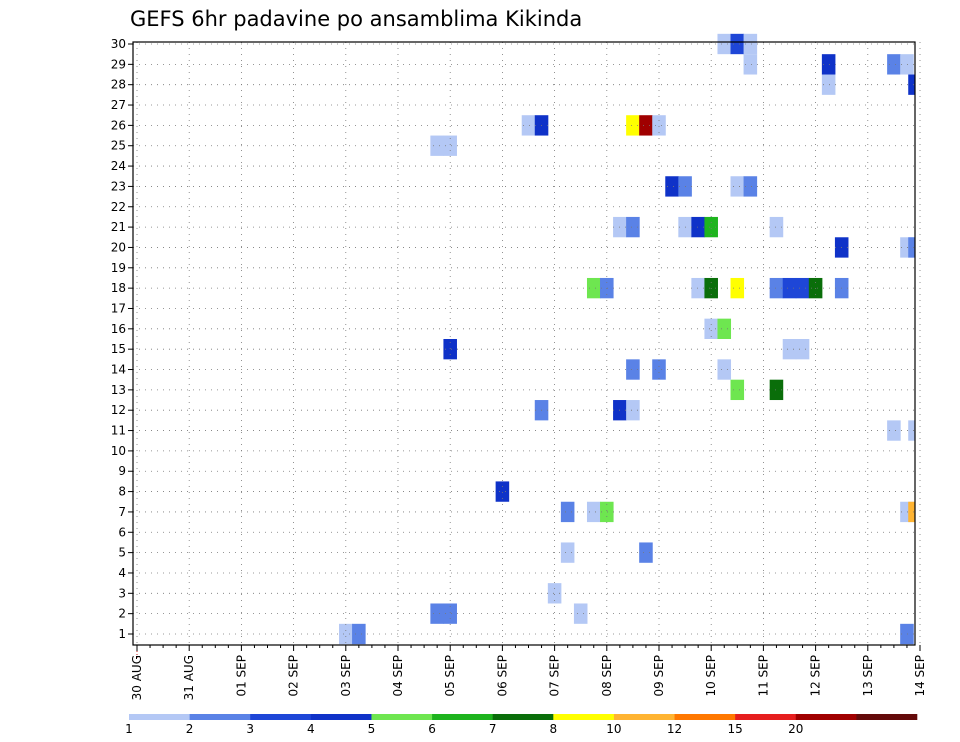 The height and width of the screenshot is (742, 960). Describe the element at coordinates (118, 146) in the screenshot. I see `y-tick-label: 25` at that location.